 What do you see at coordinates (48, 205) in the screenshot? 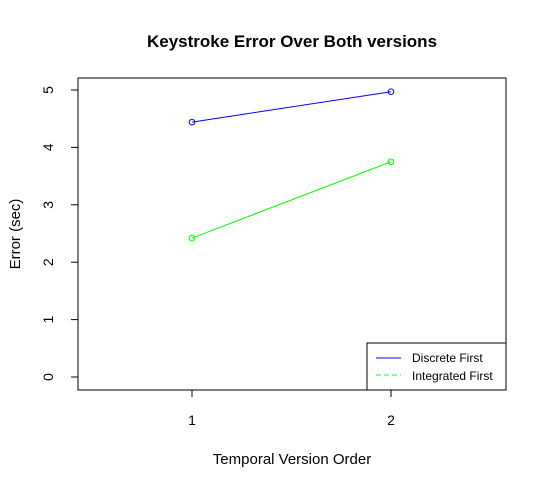
I see `y-tick-label: 3` at bounding box center [48, 205].